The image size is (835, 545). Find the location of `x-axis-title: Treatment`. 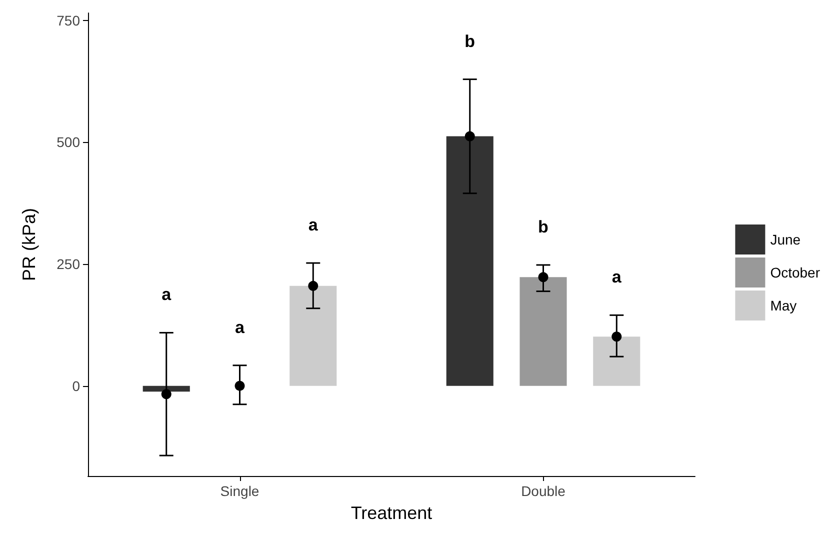

x-axis-title: Treatment is located at coordinates (391, 513).